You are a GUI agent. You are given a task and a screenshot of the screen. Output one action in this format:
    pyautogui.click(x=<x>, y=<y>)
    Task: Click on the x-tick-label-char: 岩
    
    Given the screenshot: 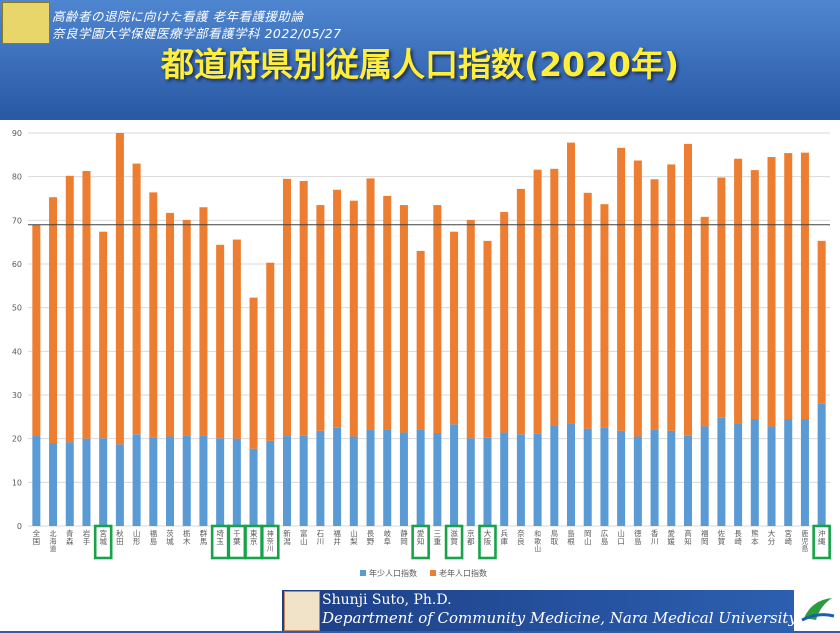 What is the action you would take?
    pyautogui.click(x=87, y=533)
    